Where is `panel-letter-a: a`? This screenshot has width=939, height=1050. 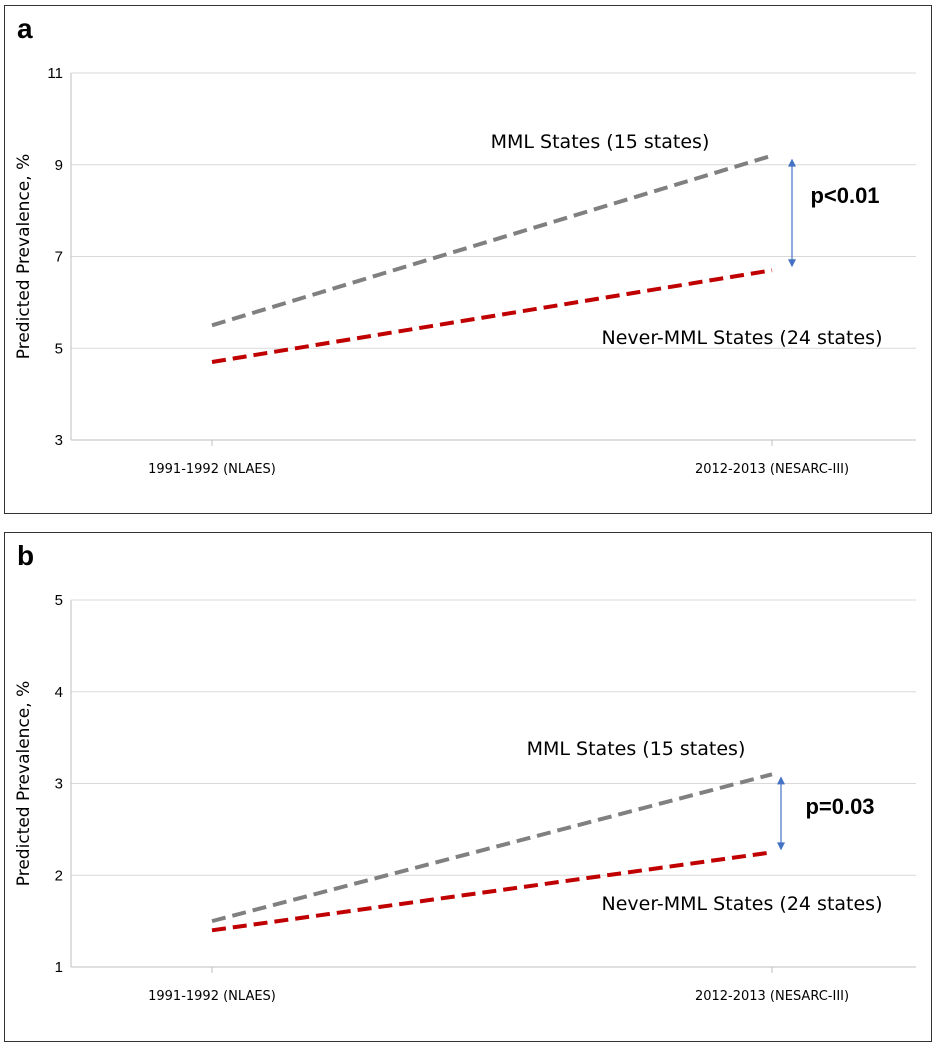
panel-letter-a: a is located at coordinates (25, 28).